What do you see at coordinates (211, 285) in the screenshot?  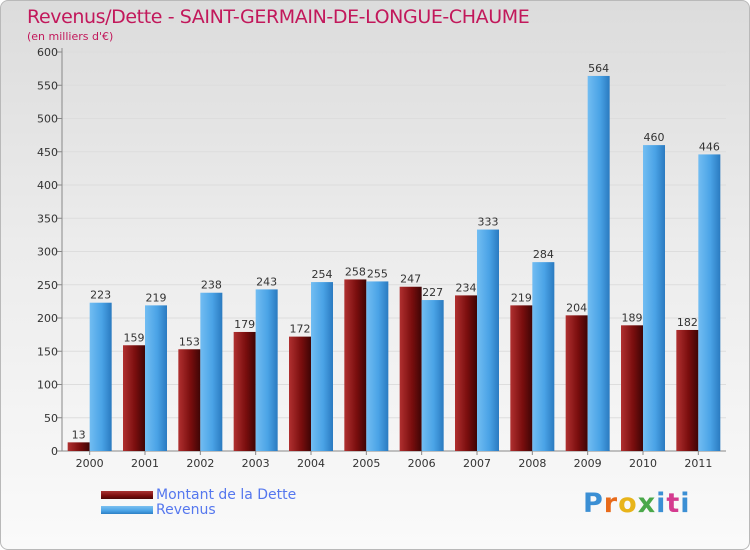 I see `data-label-revenus: 238` at bounding box center [211, 285].